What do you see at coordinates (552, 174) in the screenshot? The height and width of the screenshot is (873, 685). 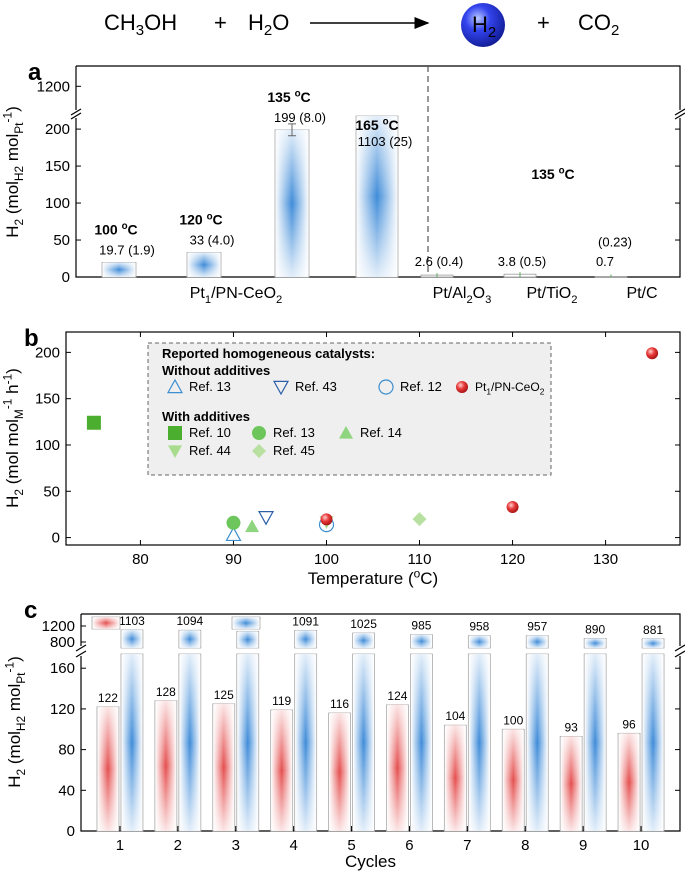 I see `ref-temp-label: 135 oC` at bounding box center [552, 174].